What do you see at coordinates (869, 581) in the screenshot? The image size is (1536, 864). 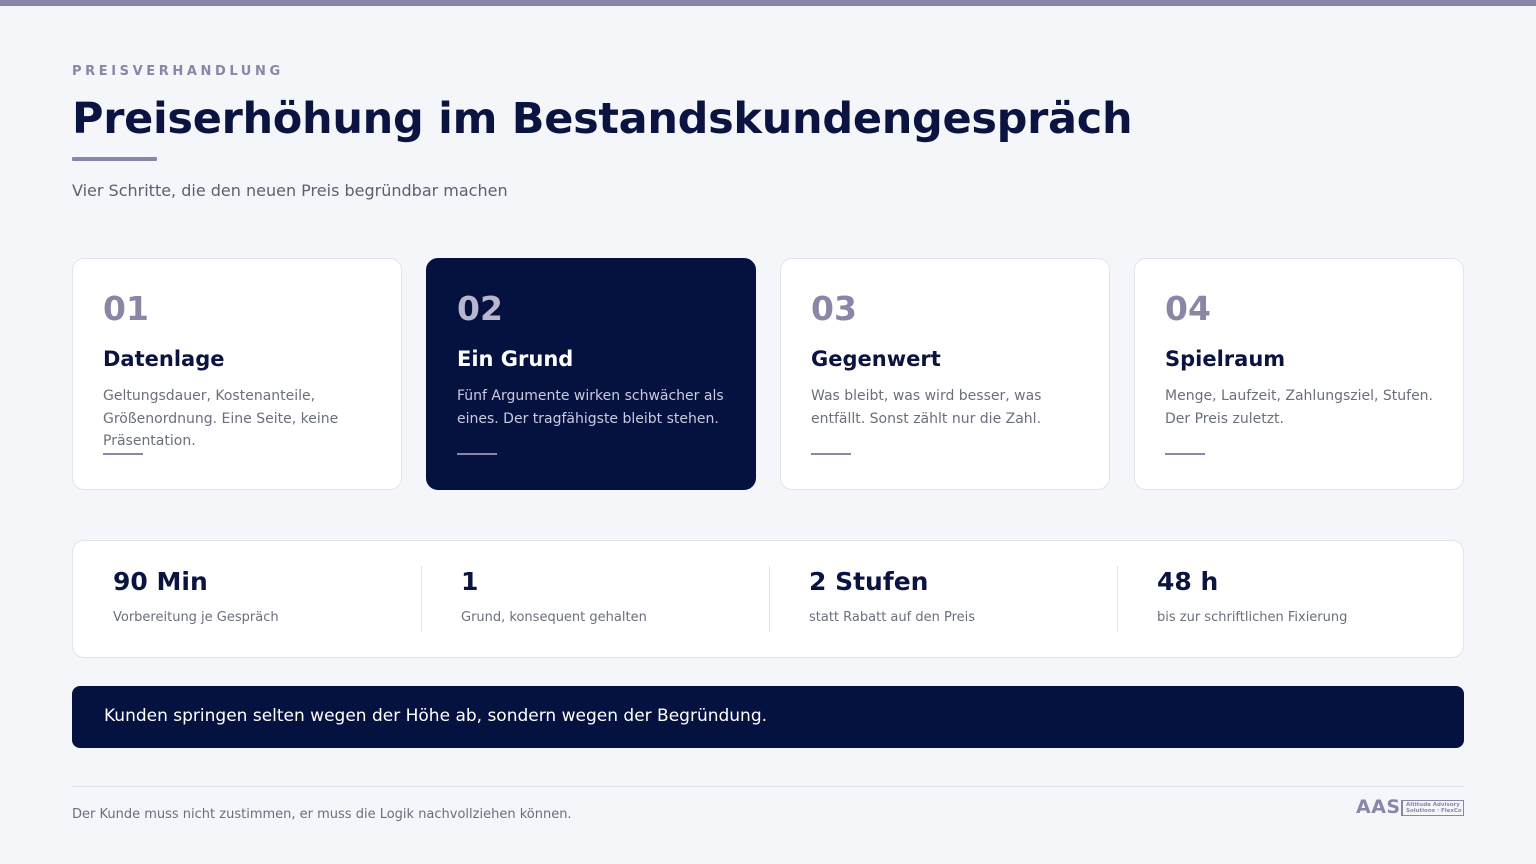 I see `stat-value: 2 Stufen` at bounding box center [869, 581].